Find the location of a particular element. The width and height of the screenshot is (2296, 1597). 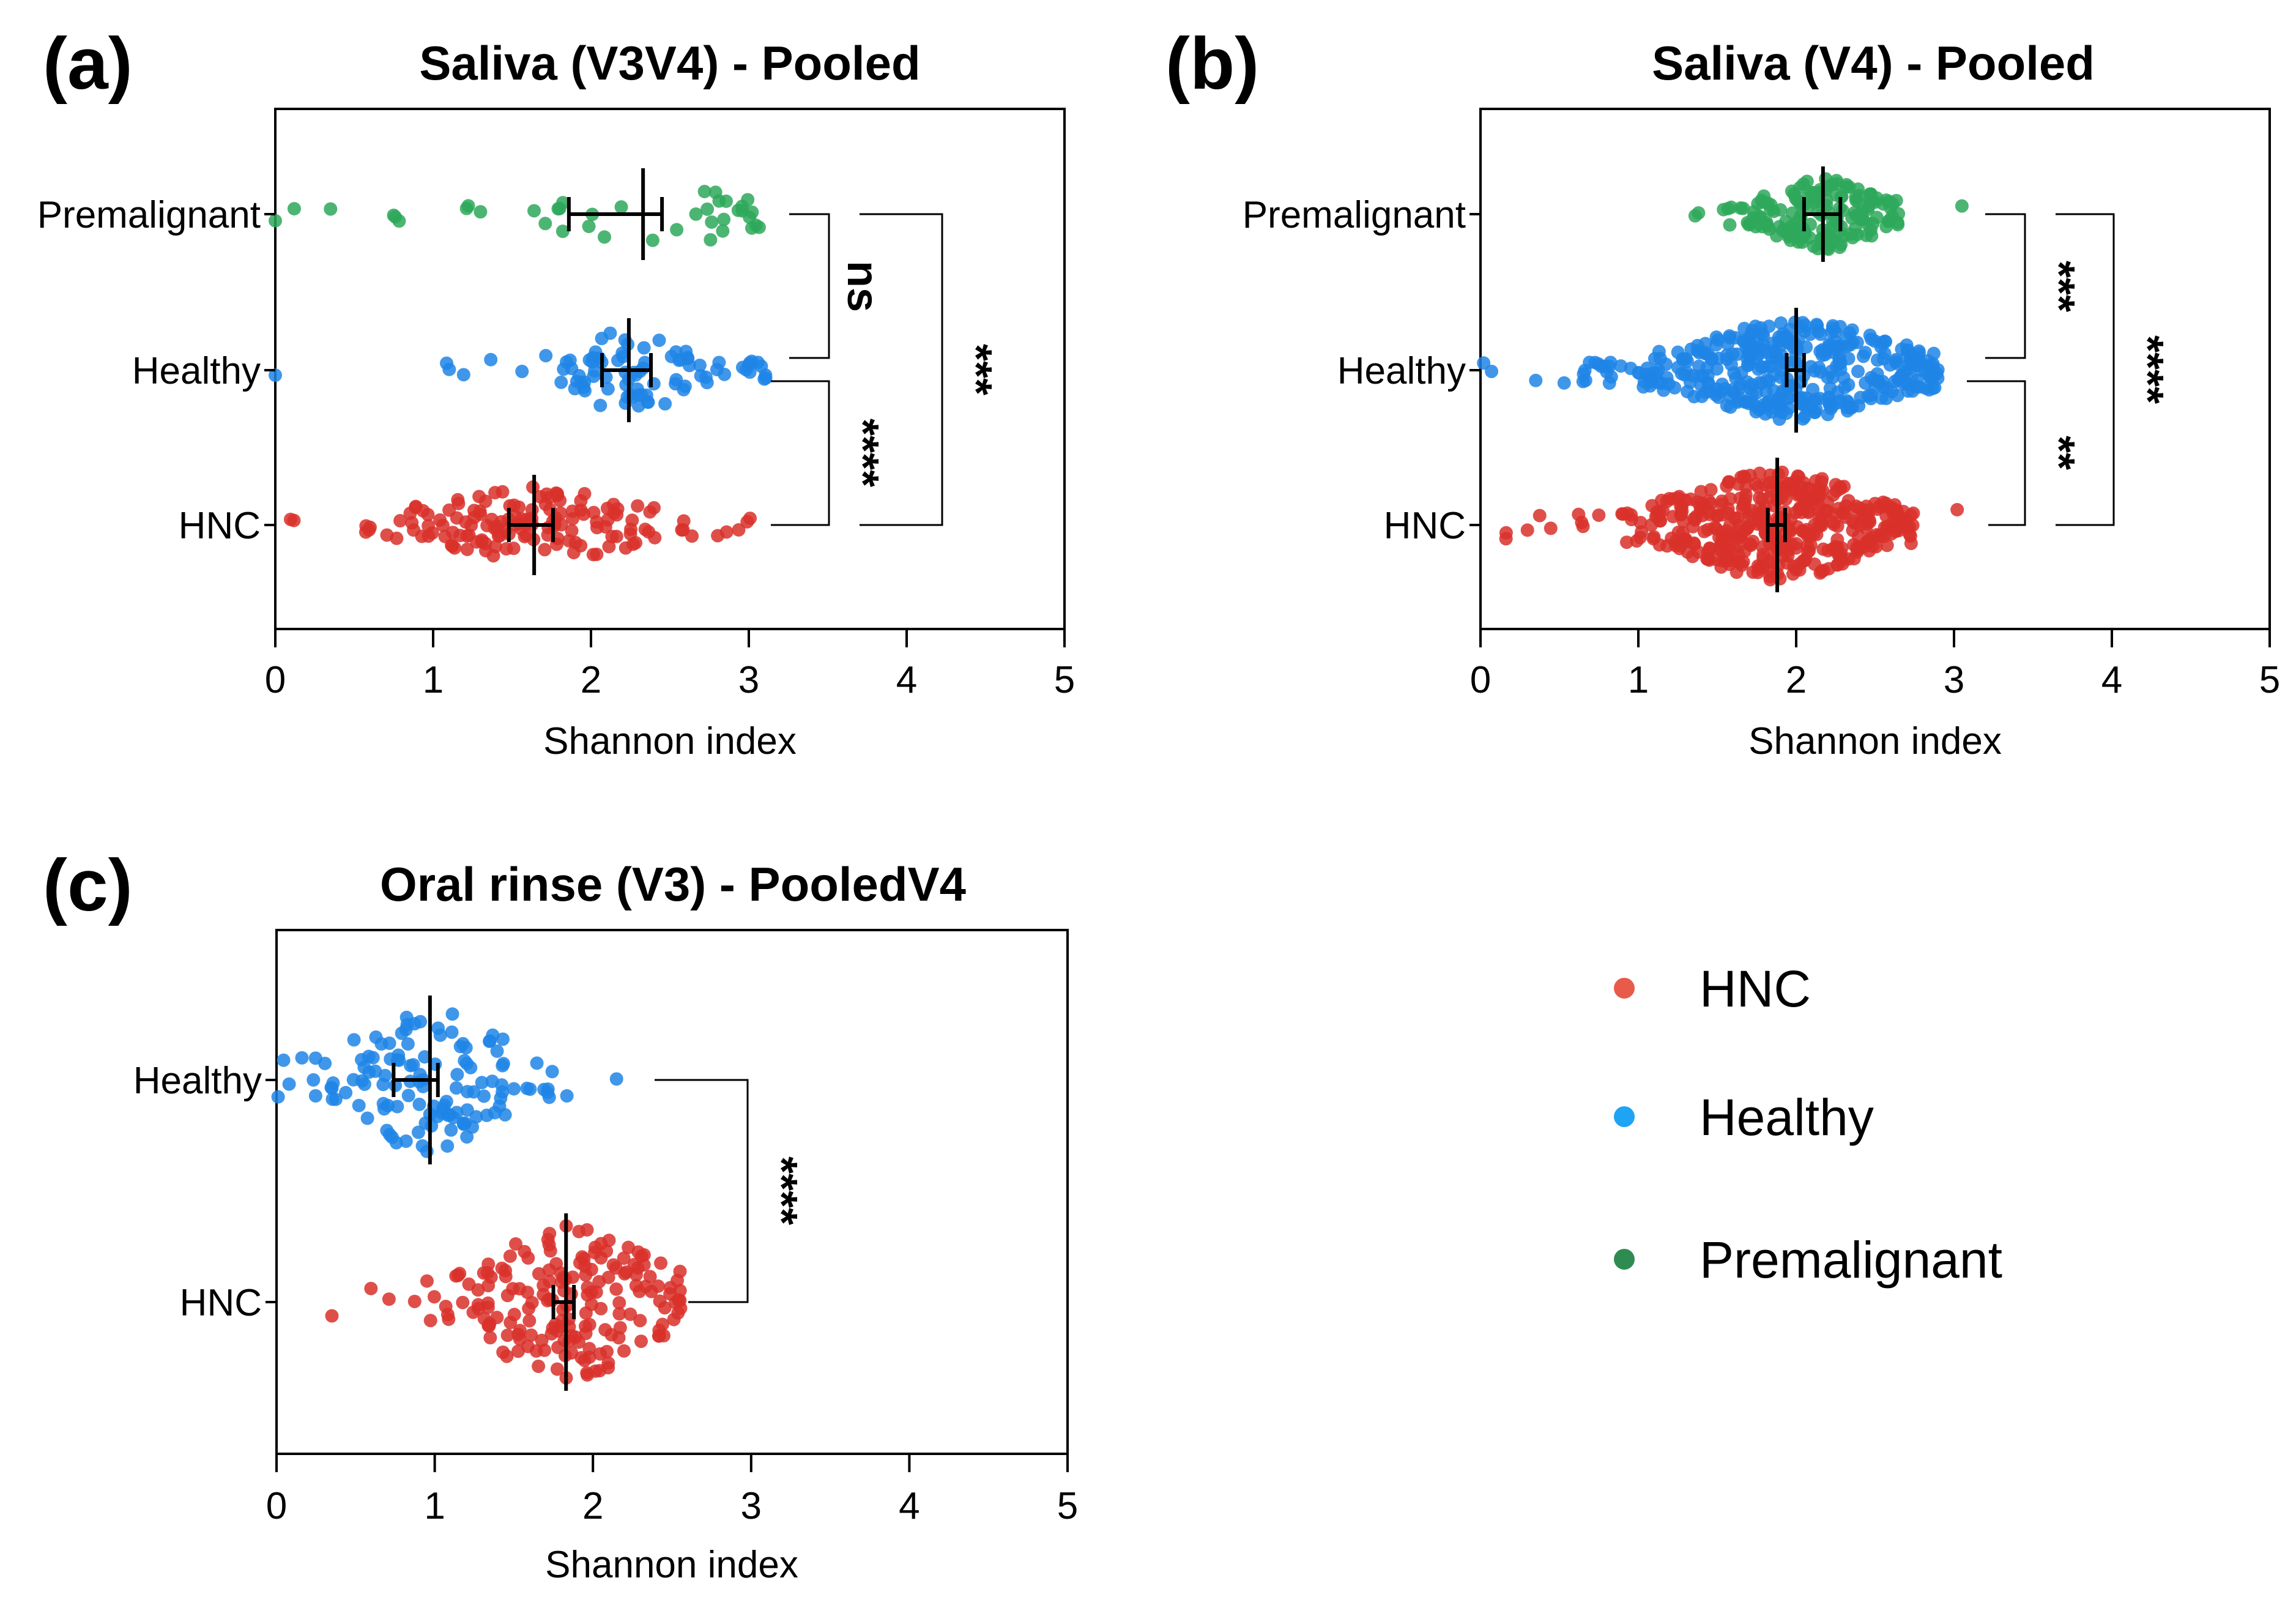

panel-c-plot-frame is located at coordinates (672, 1192).